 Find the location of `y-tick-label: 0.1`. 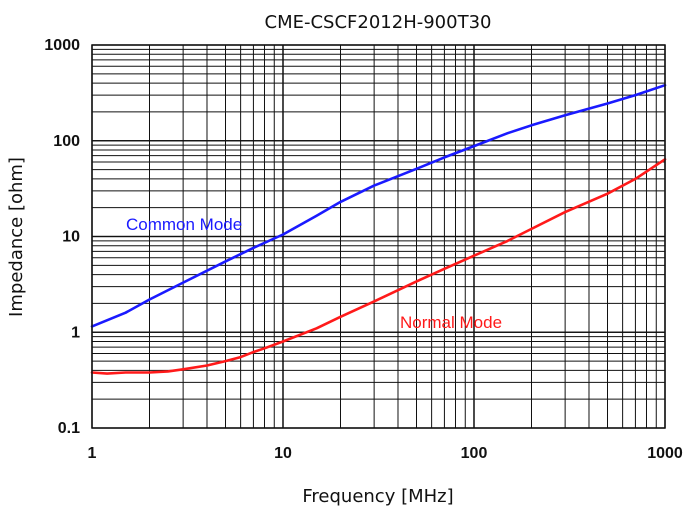

y-tick-label: 0.1 is located at coordinates (69, 428).